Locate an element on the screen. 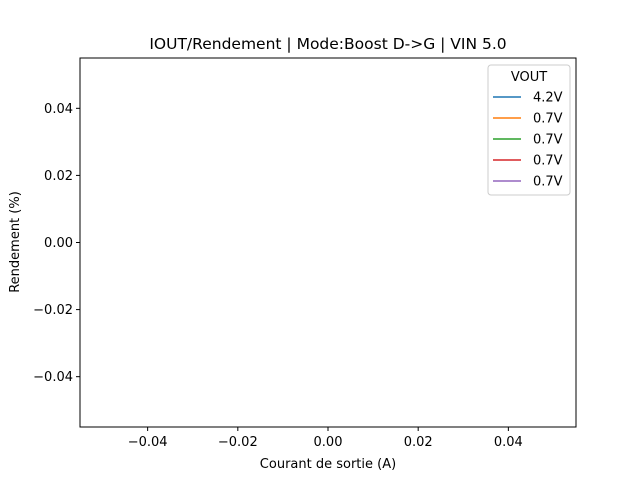 Image resolution: width=640 pixels, height=480 pixels. y-tick-label: −0.02 is located at coordinates (53, 310).